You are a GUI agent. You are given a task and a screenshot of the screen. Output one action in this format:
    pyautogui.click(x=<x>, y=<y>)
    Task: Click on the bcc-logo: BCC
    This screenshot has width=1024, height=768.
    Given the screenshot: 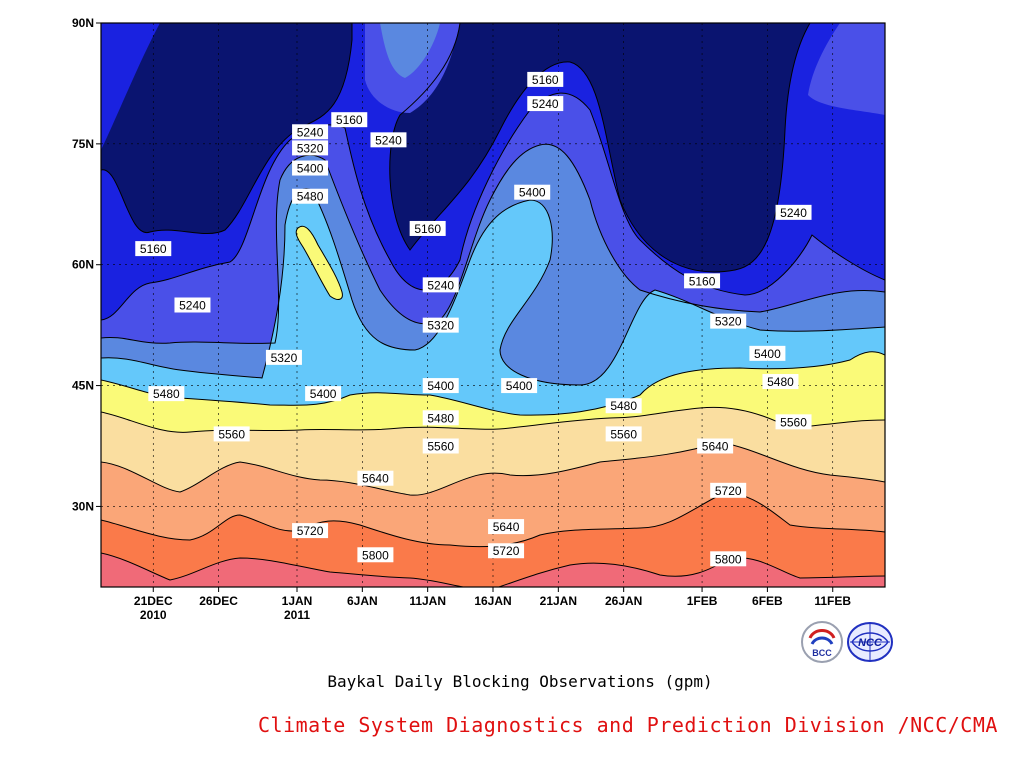 What is the action you would take?
    pyautogui.click(x=822, y=642)
    